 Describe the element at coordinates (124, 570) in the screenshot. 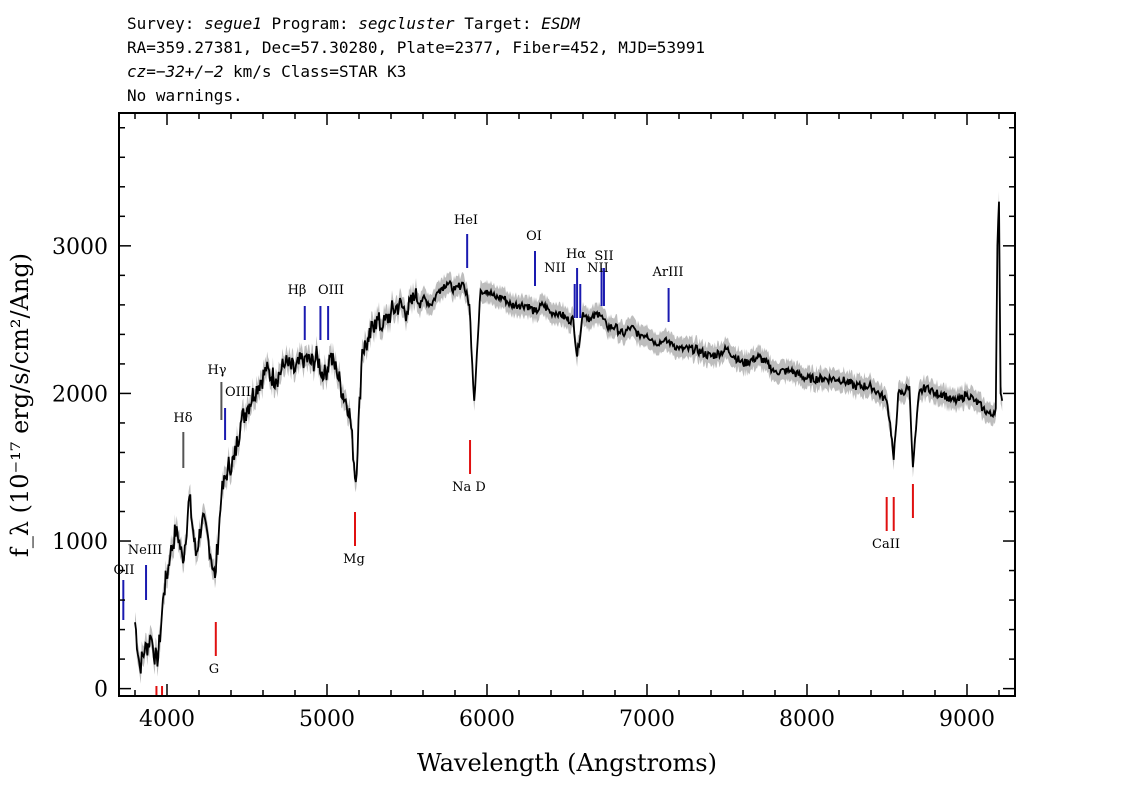

I see `emission-line-label: OII` at that location.